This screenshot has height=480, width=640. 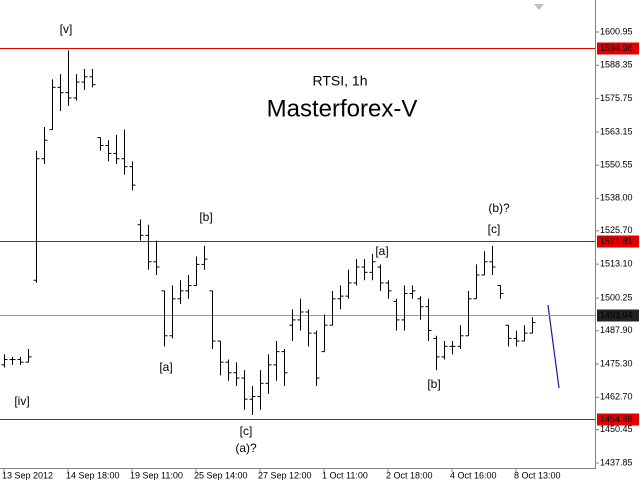 What do you see at coordinates (537, 475) in the screenshot?
I see `x-tick-label: 8 Oct 13:00` at bounding box center [537, 475].